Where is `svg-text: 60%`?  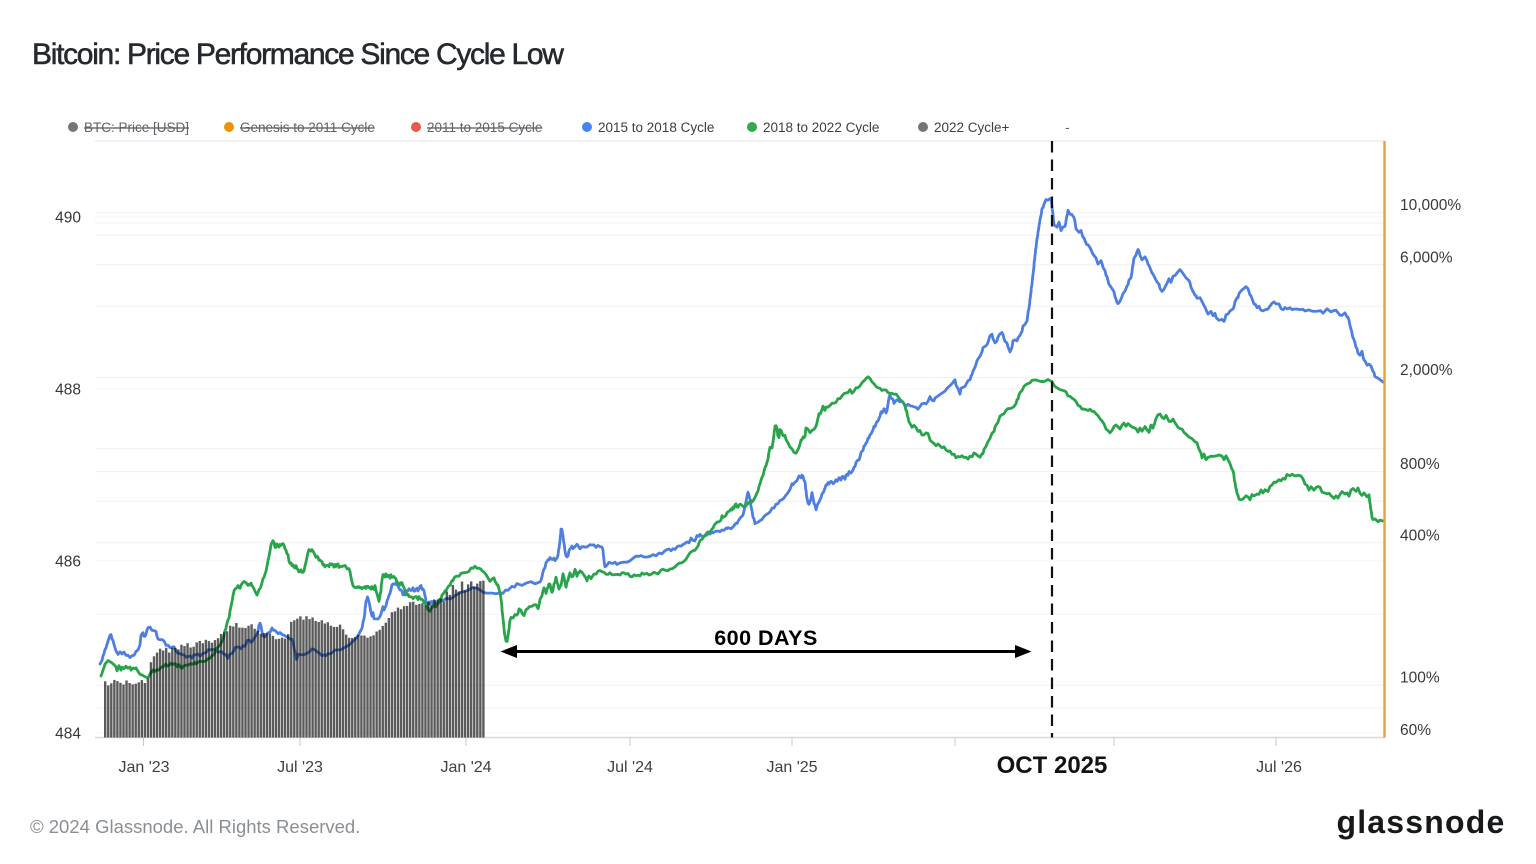 svg-text: 60% is located at coordinates (1415, 730).